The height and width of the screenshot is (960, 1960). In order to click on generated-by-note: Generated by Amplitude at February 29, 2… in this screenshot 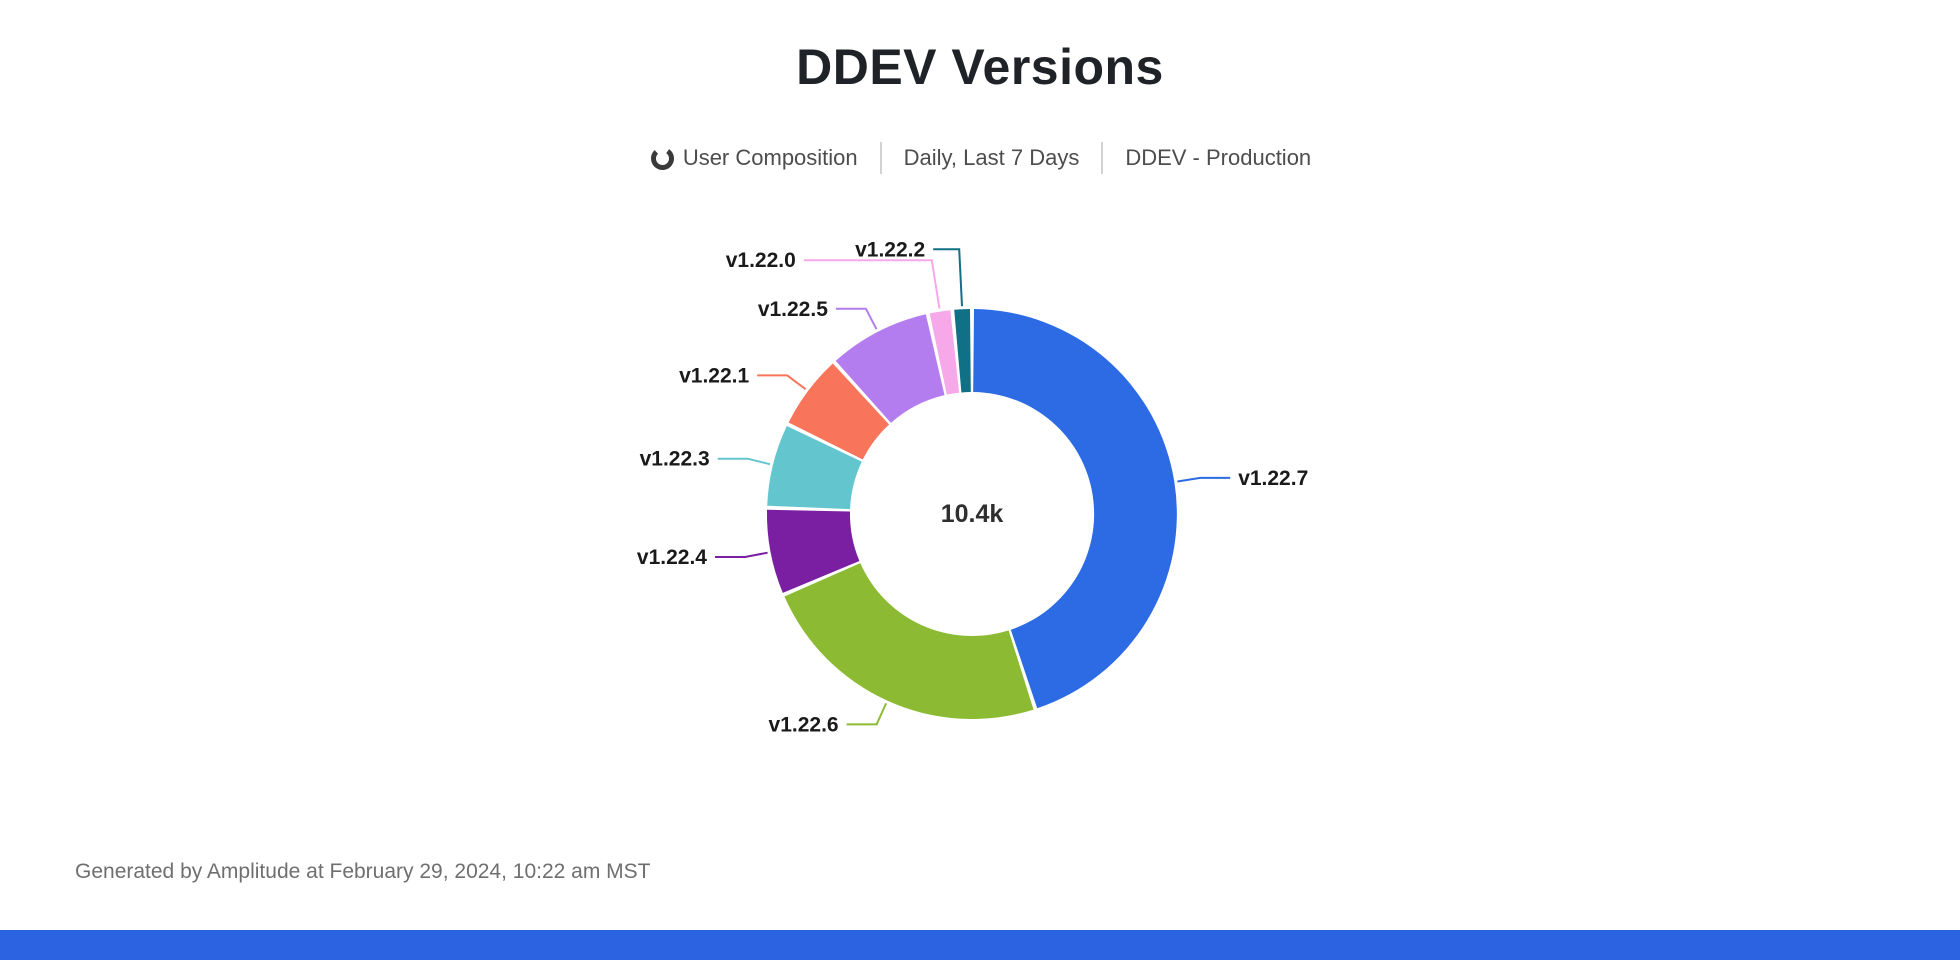, I will do `click(363, 871)`.